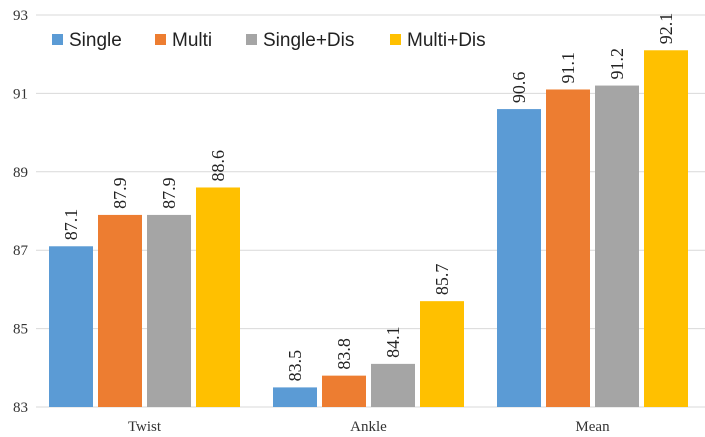 This screenshot has width=705, height=437. Describe the element at coordinates (344, 354) in the screenshot. I see `data-label: 83.8` at that location.